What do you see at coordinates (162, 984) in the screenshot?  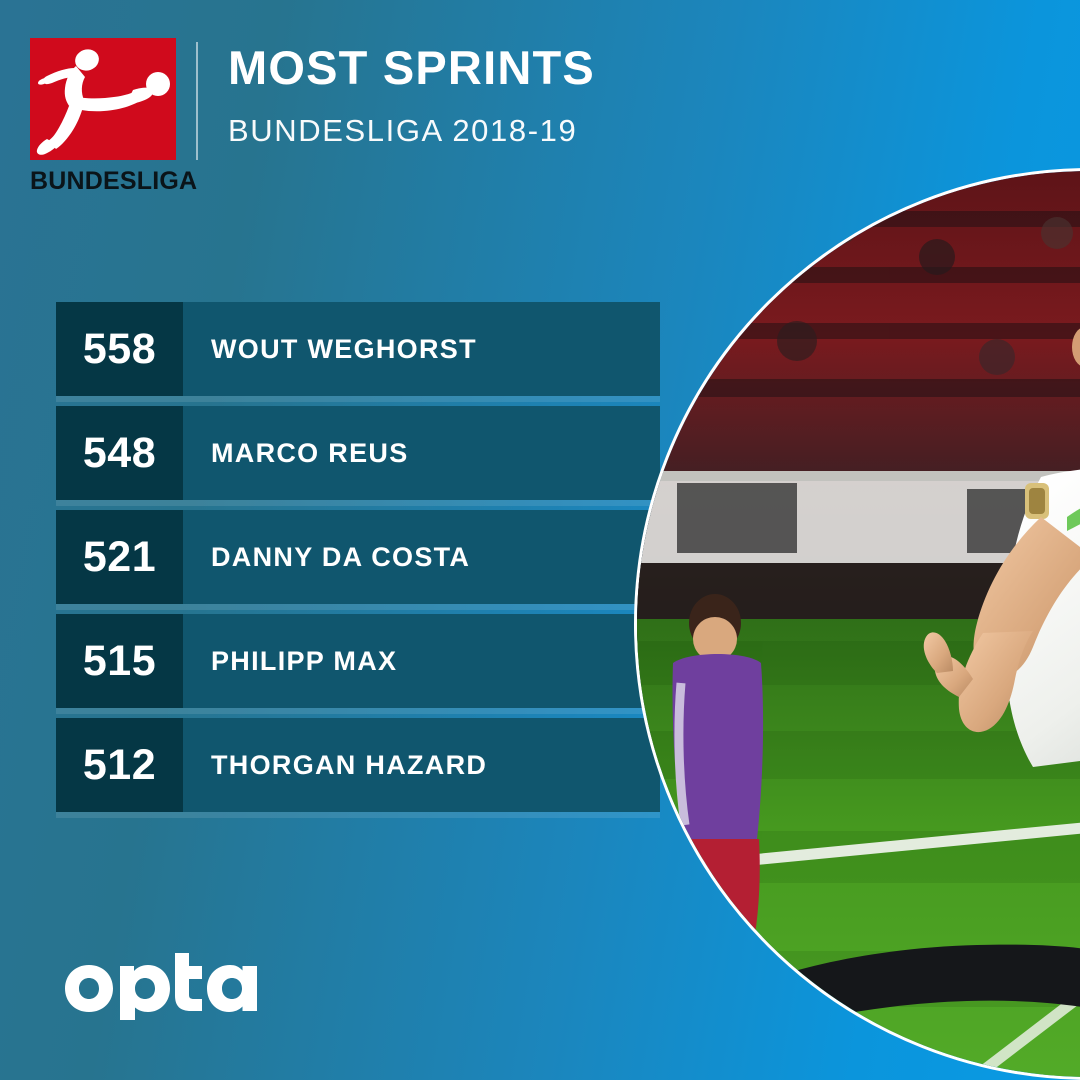 I see `opta-logo` at bounding box center [162, 984].